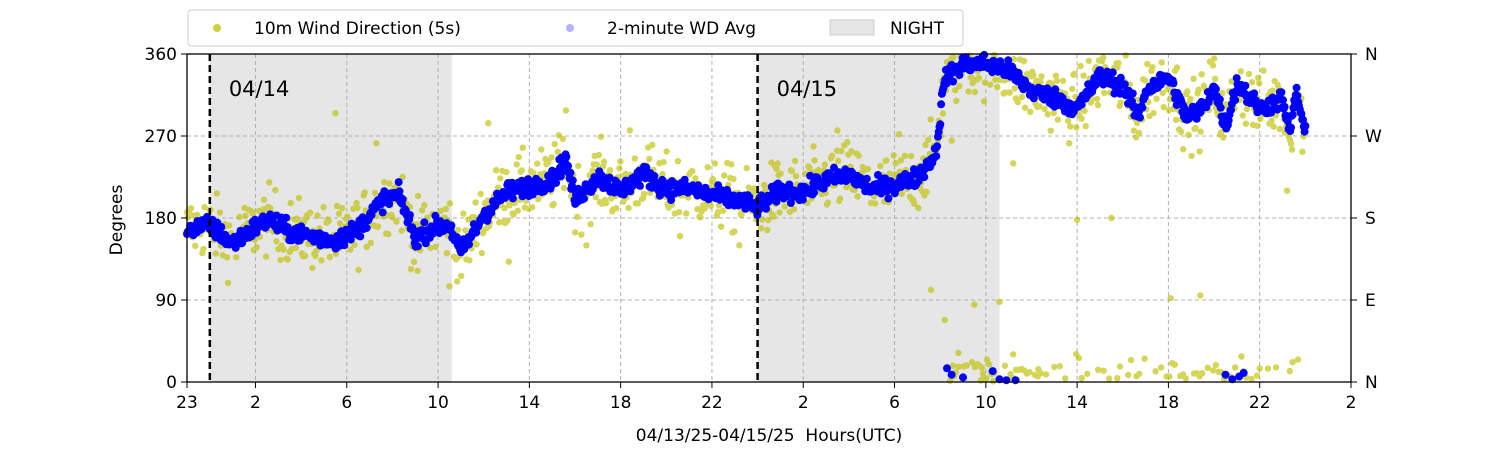 The width and height of the screenshot is (1500, 450). Describe the element at coordinates (1169, 403) in the screenshot. I see `x-tick-label-11: 18` at that location.